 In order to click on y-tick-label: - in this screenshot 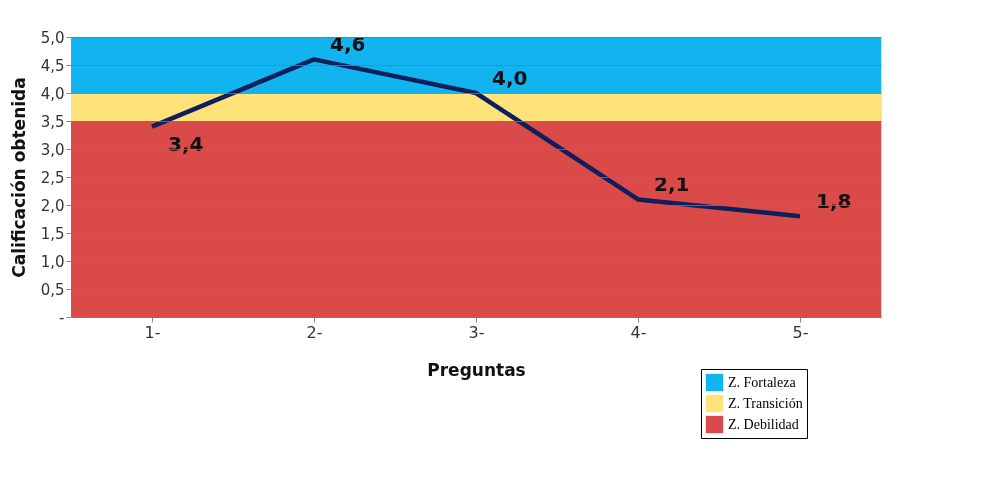, I will do `click(62, 317)`.